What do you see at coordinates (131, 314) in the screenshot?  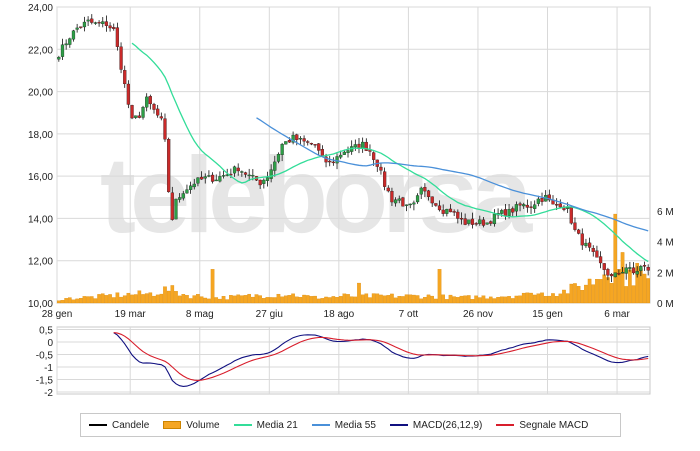 I see `date-tick-label: 19 mar` at bounding box center [131, 314].